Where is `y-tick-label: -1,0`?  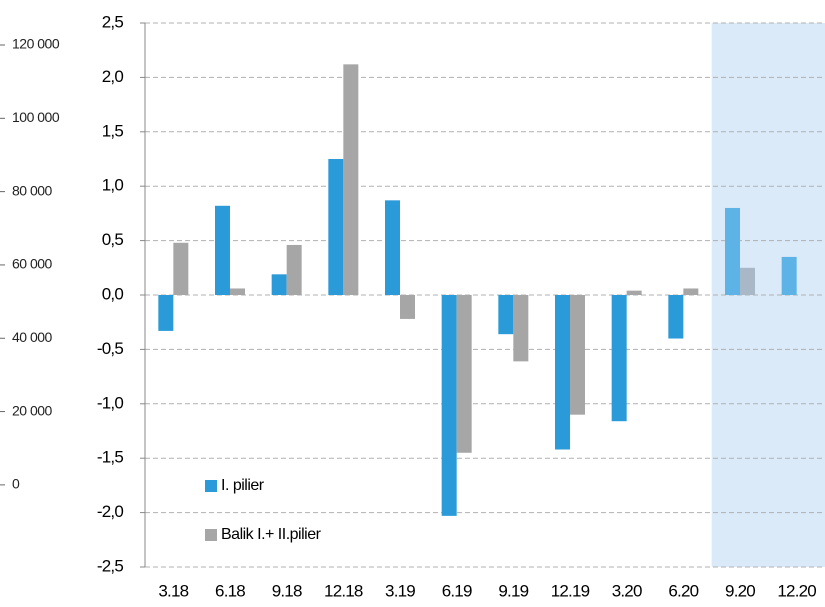
y-tick-label: -1,0 is located at coordinates (110, 402).